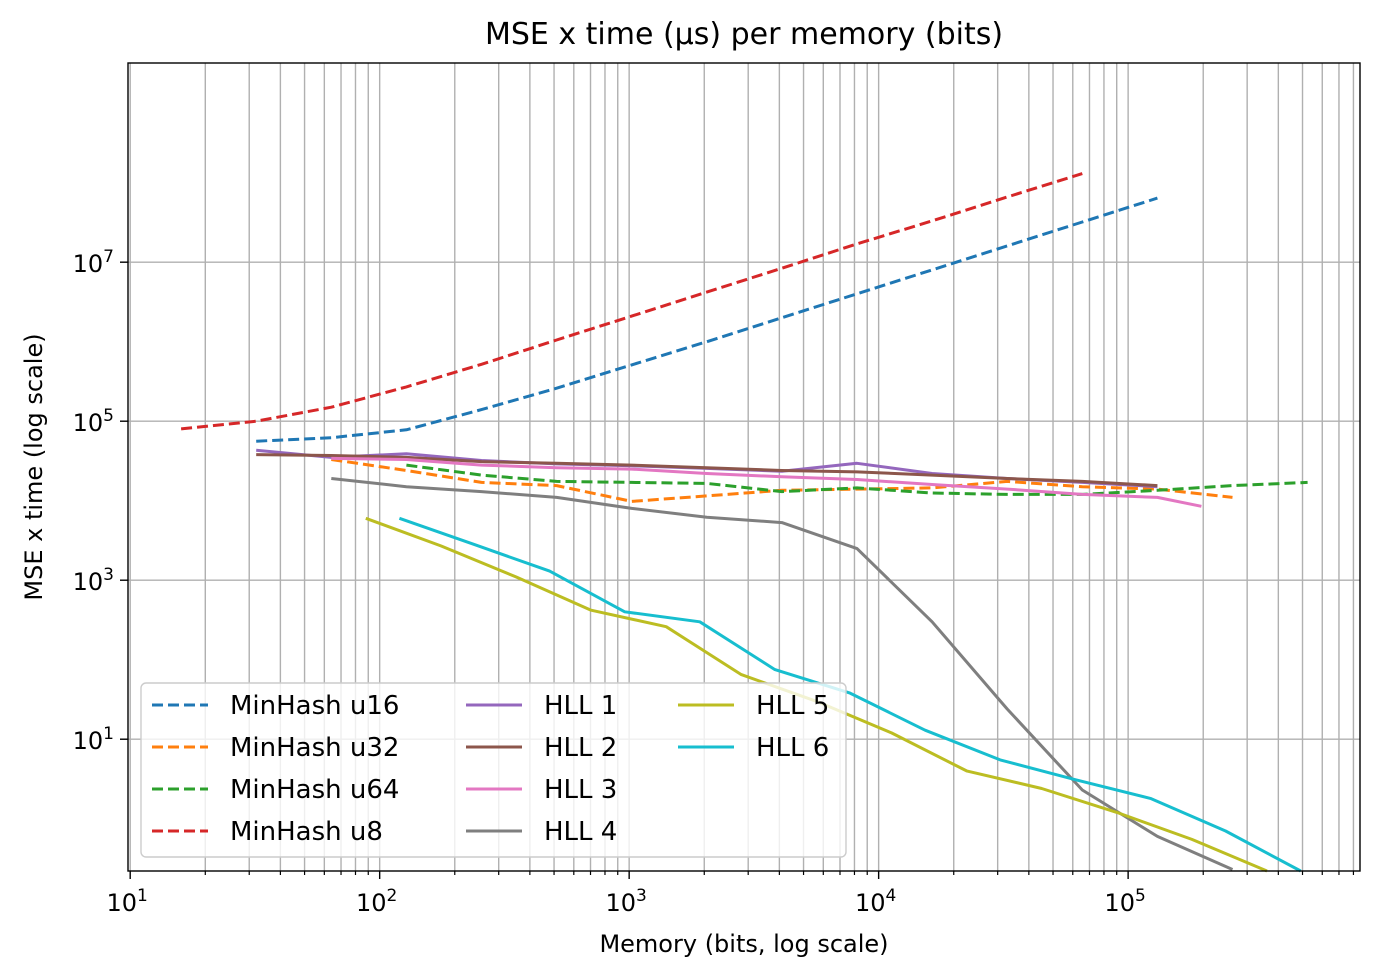 The width and height of the screenshot is (1380, 980). Describe the element at coordinates (744, 34) in the screenshot. I see `chart-title: MSE x time (µs) per memory (bits)` at that location.